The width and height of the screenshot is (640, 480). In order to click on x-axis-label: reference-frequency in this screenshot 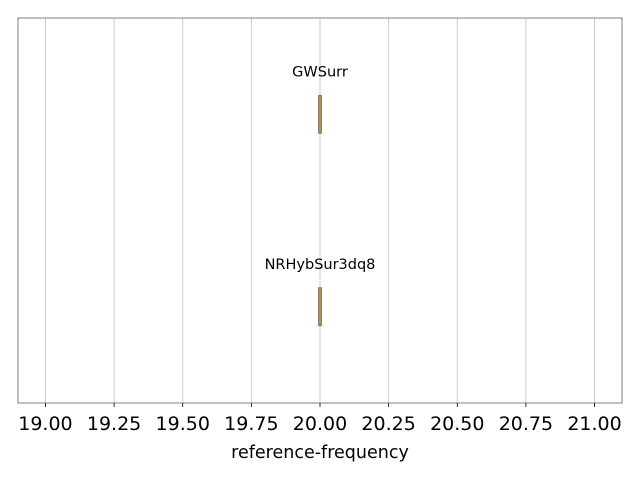, I will do `click(320, 453)`.